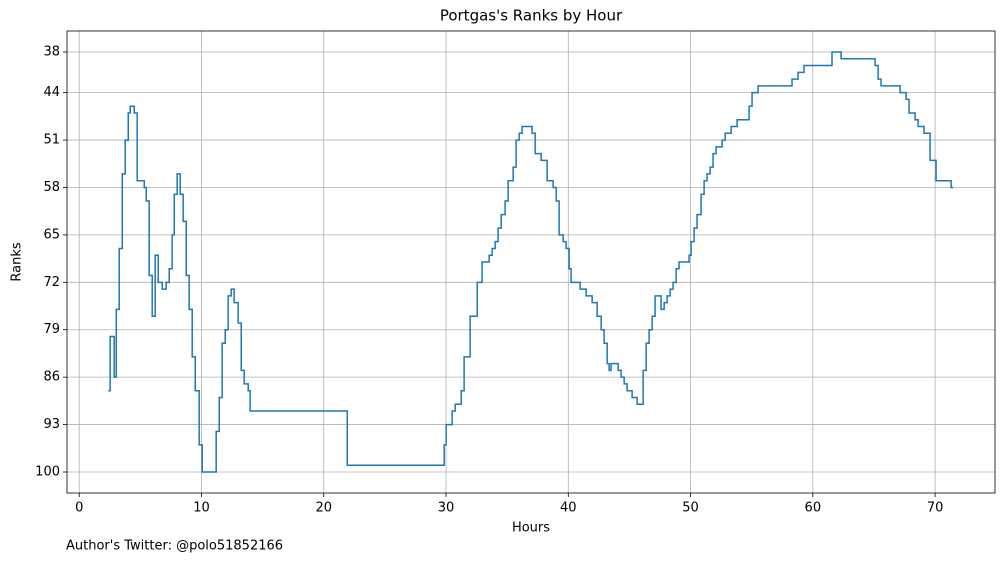 This screenshot has width=1005, height=562. What do you see at coordinates (47, 472) in the screenshot?
I see `y-tick-label: 100` at bounding box center [47, 472].